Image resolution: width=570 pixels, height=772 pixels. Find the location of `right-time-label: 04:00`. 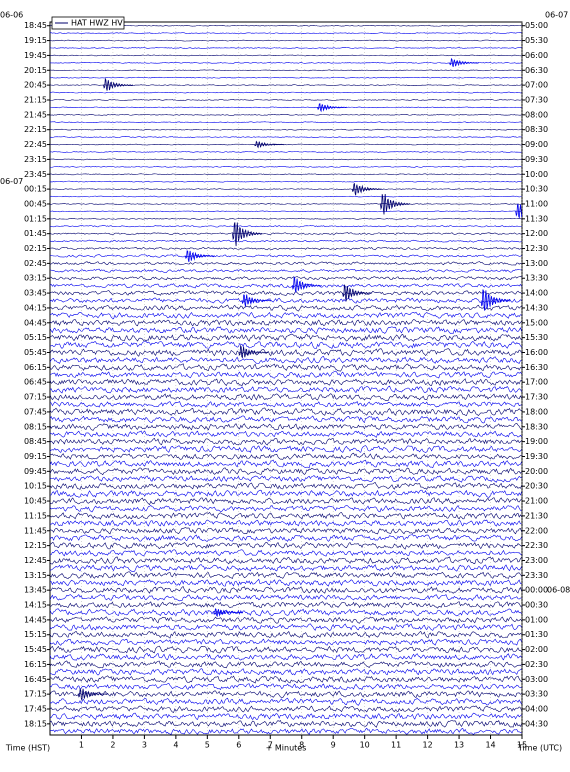

right-time-label: 04:00 is located at coordinates (536, 709).